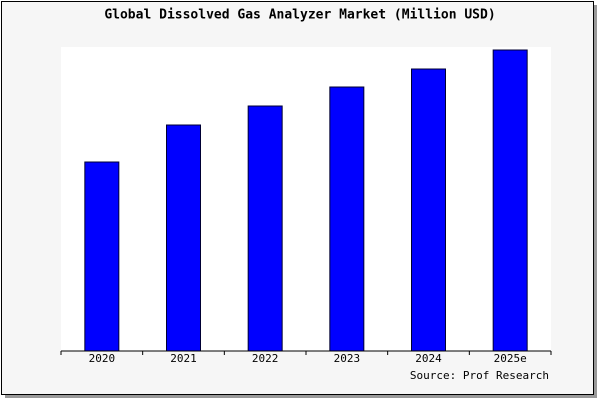  What do you see at coordinates (510, 358) in the screenshot?
I see `x-tick-label: 2025e` at bounding box center [510, 358].